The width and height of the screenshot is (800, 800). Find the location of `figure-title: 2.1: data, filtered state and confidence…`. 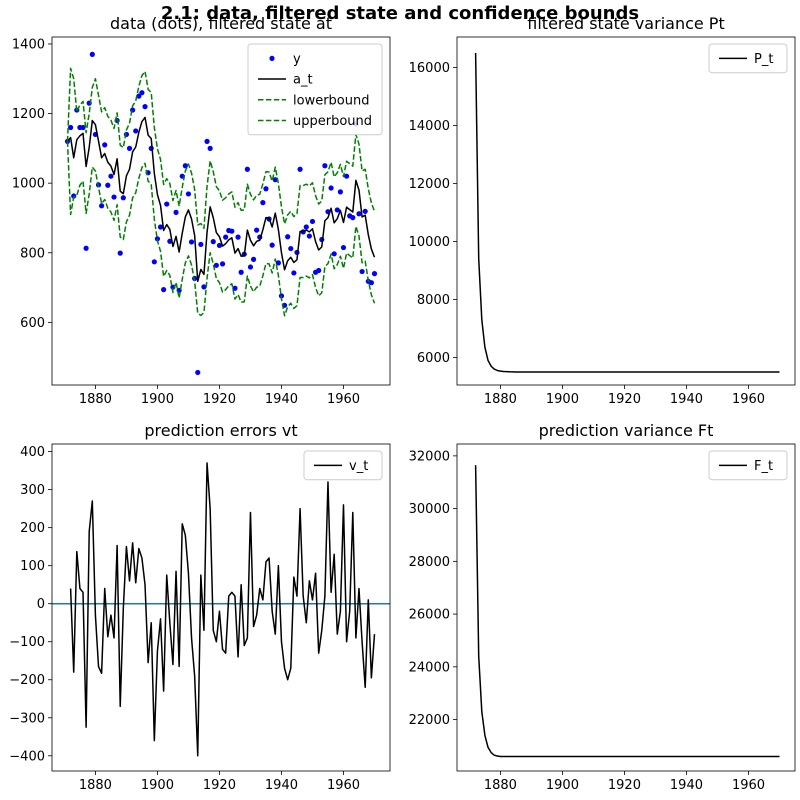

figure-title: 2.1: data, filtered state and confidence… is located at coordinates (400, 13).